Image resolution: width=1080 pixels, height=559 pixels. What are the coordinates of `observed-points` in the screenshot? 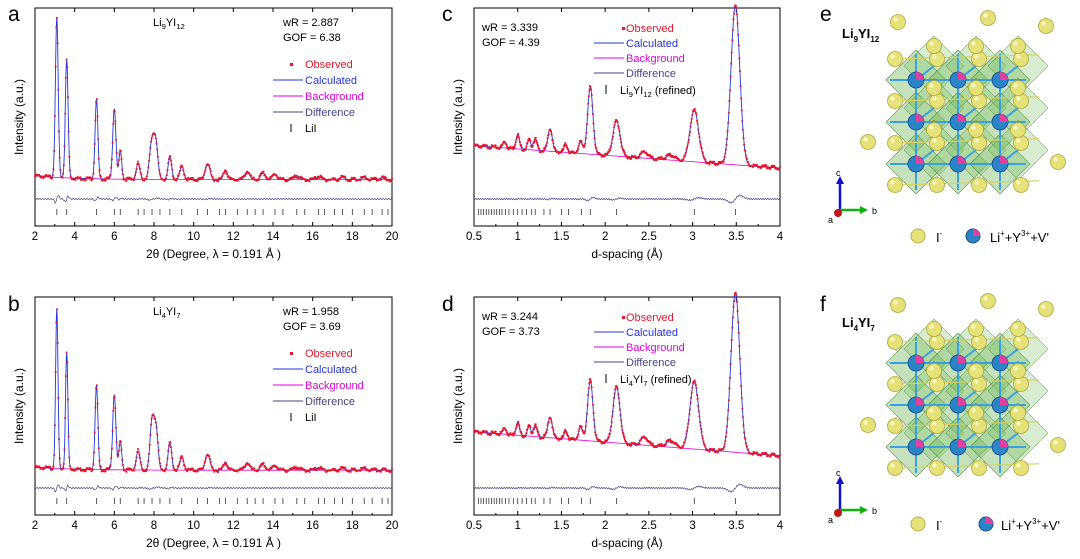 It's located at (627, 375).